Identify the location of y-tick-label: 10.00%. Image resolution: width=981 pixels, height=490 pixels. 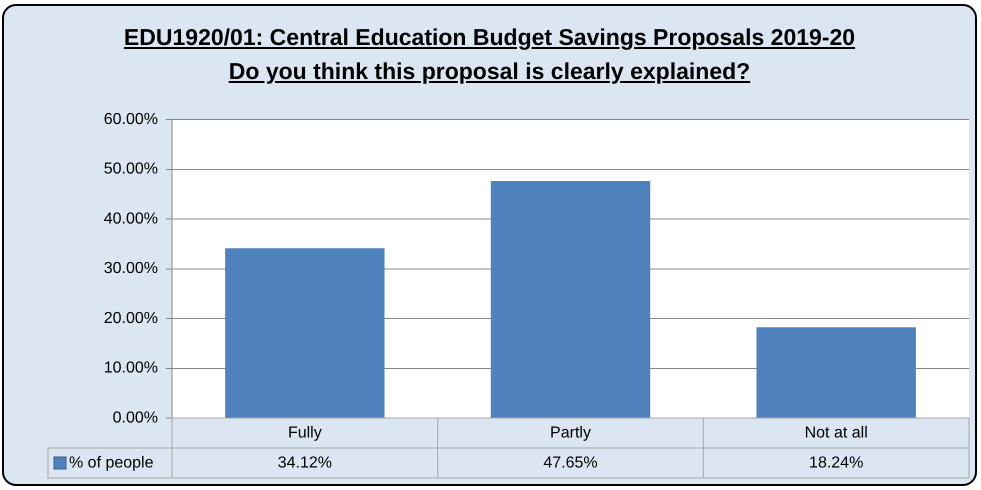
(131, 368).